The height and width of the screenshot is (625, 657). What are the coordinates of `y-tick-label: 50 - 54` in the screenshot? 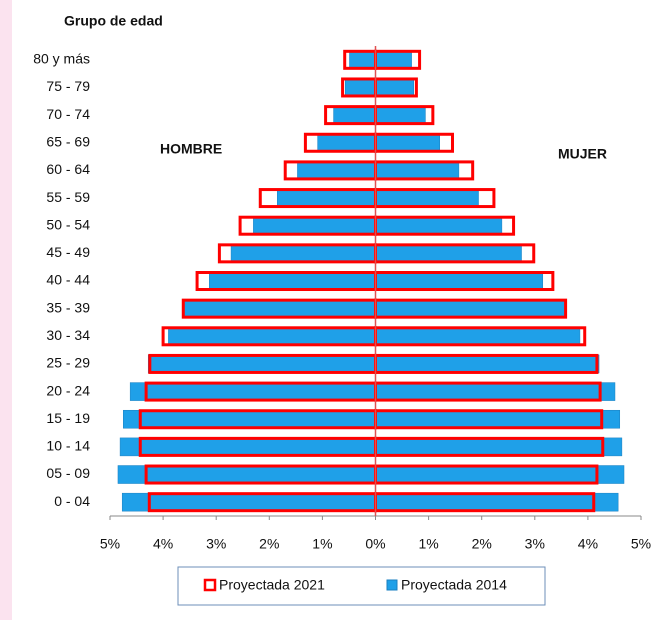 It's located at (68, 224).